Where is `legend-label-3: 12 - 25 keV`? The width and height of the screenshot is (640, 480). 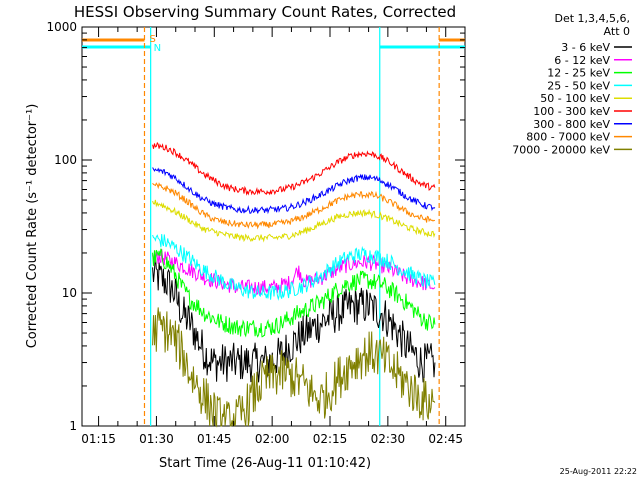
legend-label-3: 12 - 25 keV is located at coordinates (578, 73).